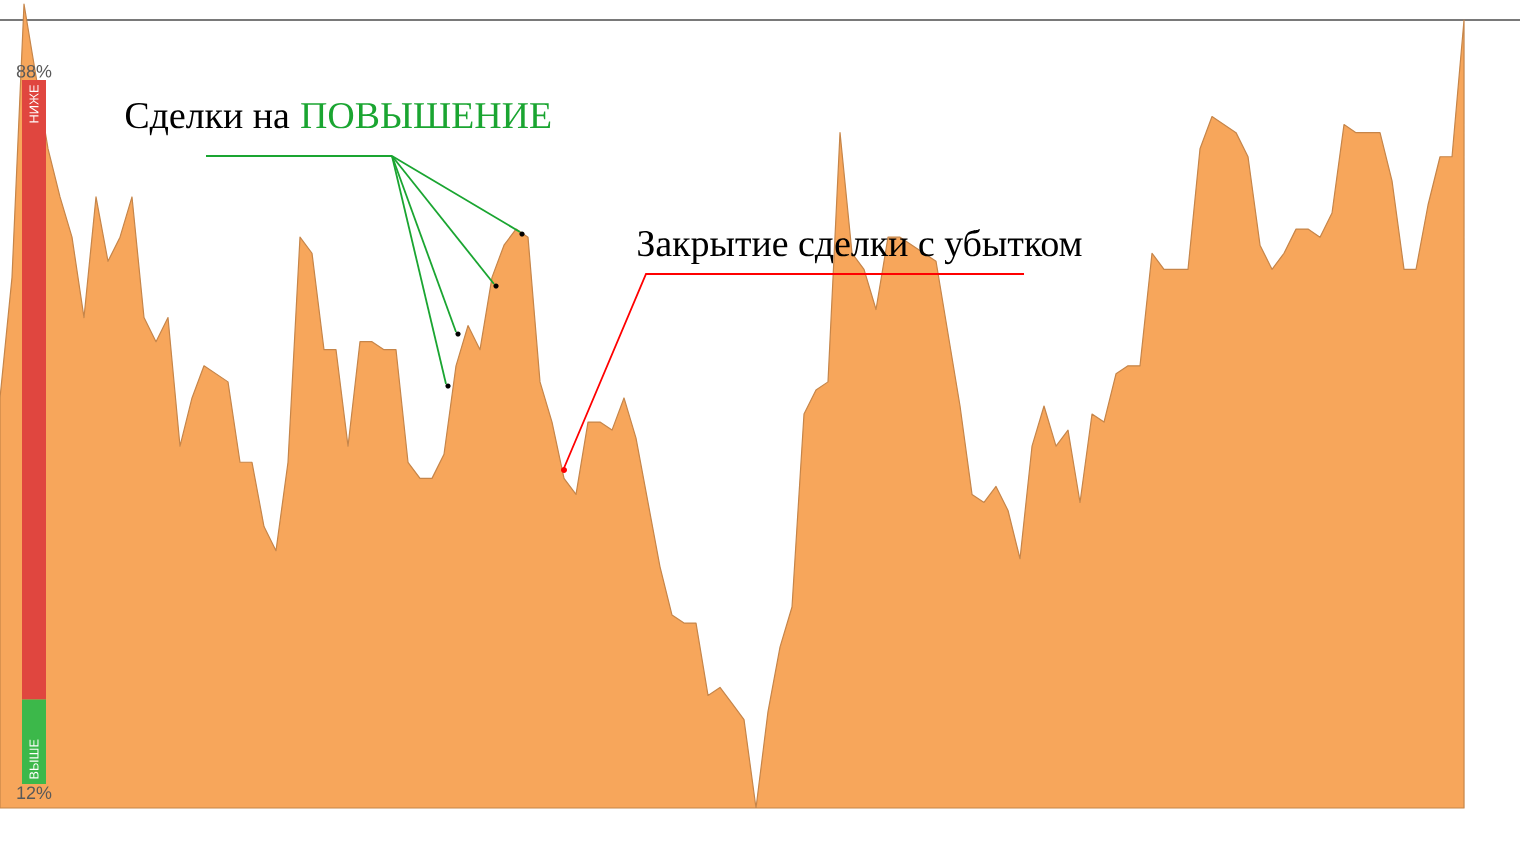  Describe the element at coordinates (207, 119) in the screenshot. I see `annotation: Сделки на` at that location.